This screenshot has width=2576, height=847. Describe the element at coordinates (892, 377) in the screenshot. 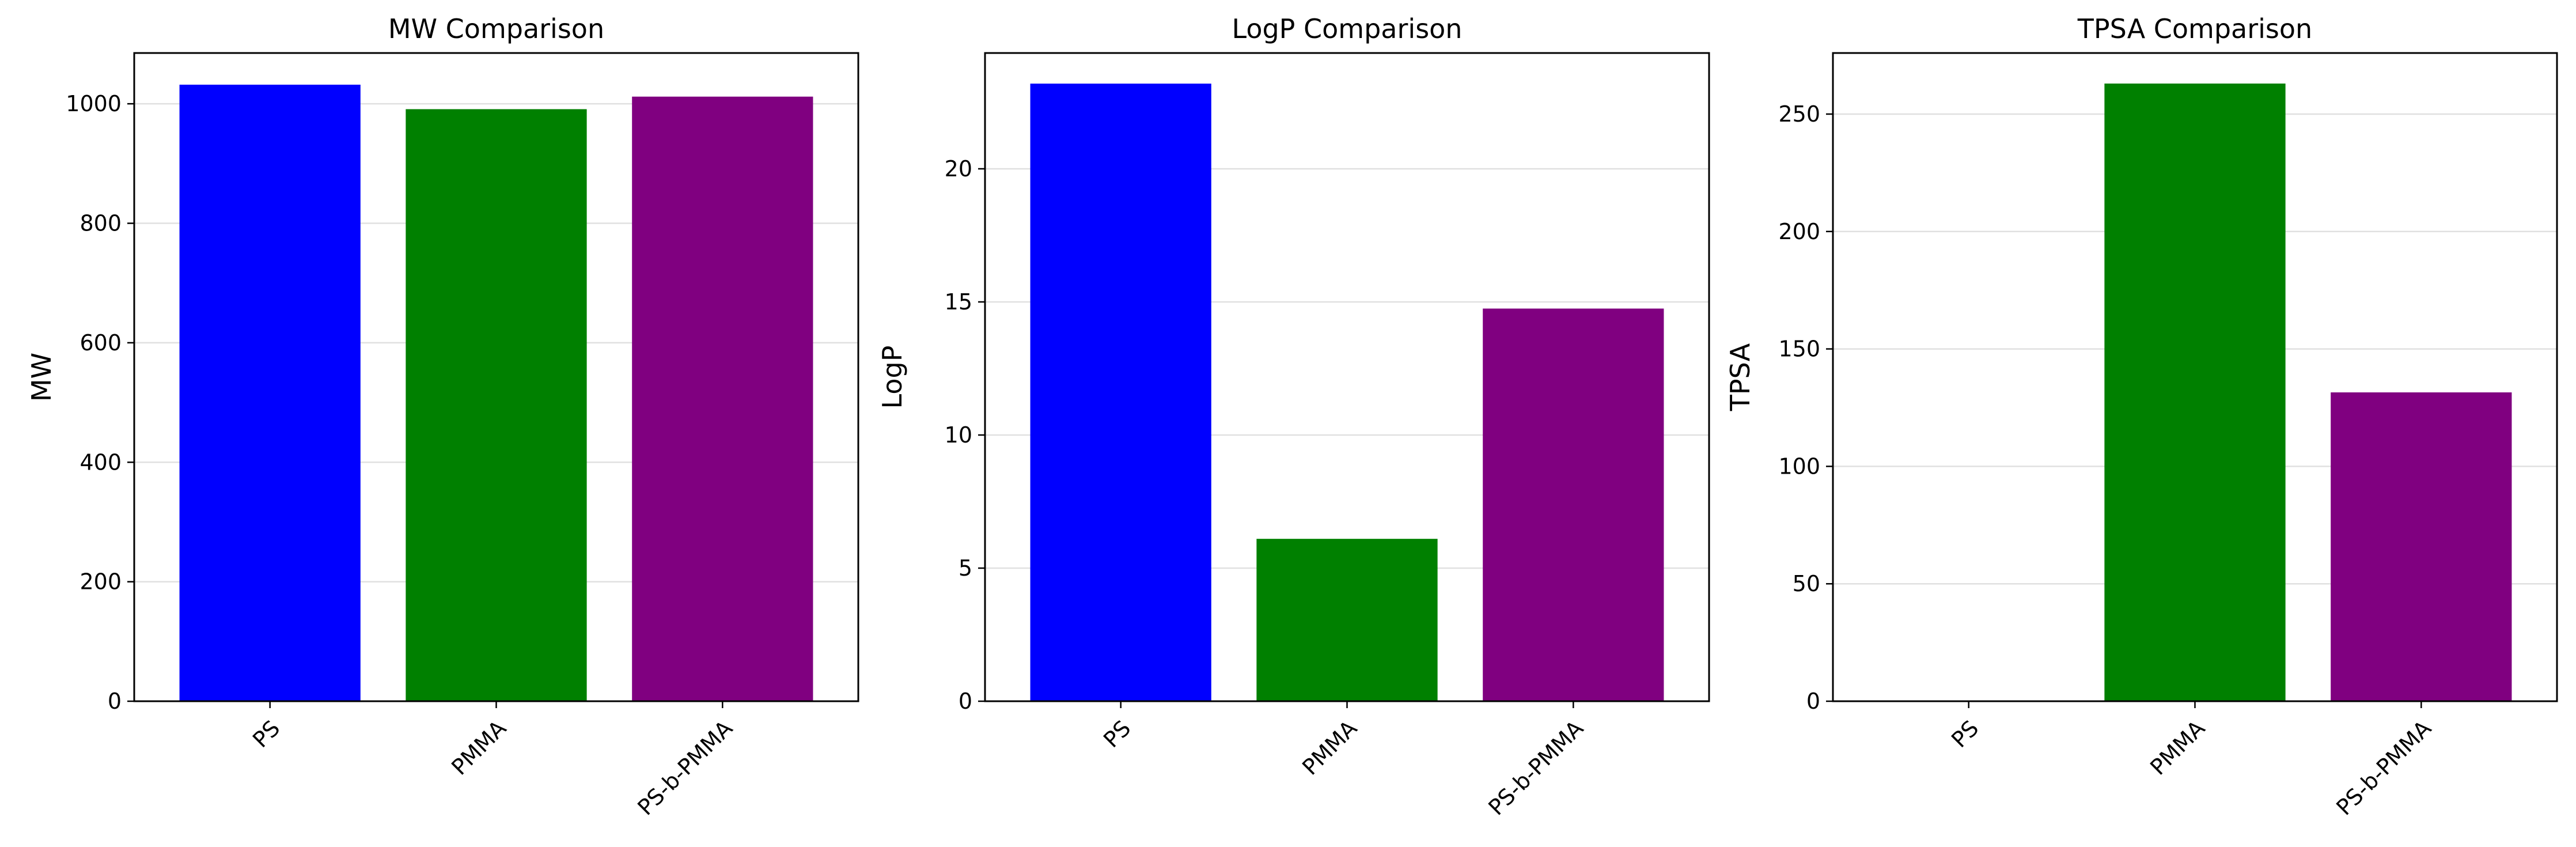

I see `y-axis-label: LogP` at that location.